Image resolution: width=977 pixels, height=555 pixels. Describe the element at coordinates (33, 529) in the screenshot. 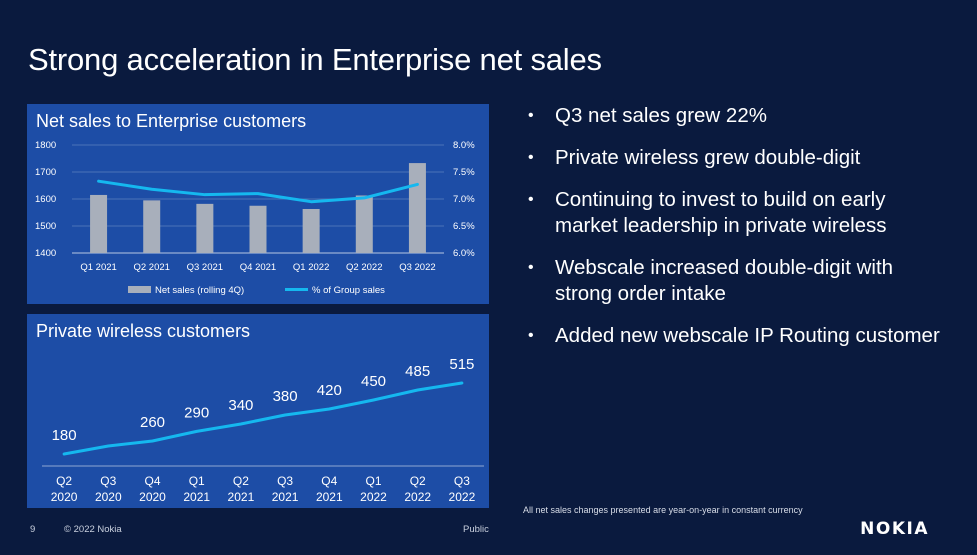

I see `page-number: 9` at that location.